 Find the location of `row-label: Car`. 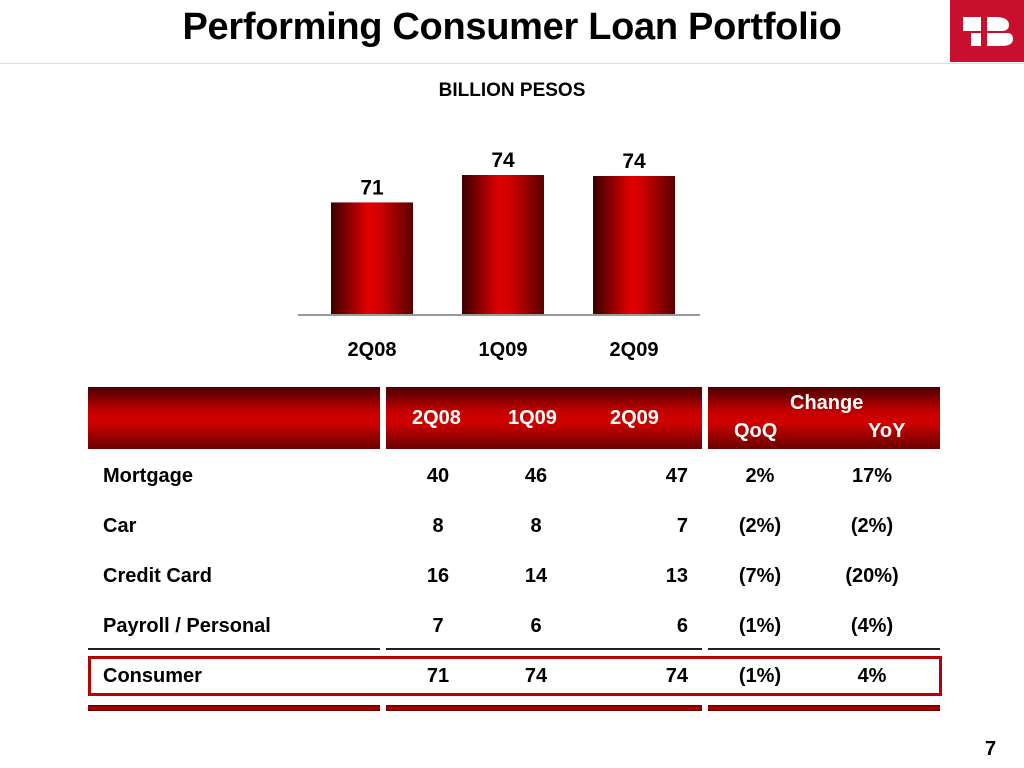

row-label: Car is located at coordinates (120, 526).